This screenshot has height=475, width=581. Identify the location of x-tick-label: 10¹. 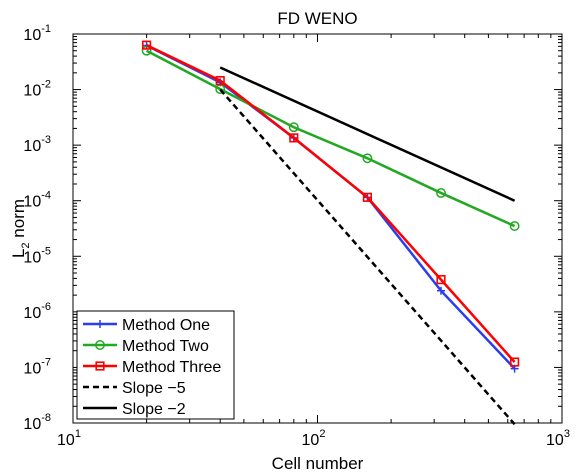
(69, 438).